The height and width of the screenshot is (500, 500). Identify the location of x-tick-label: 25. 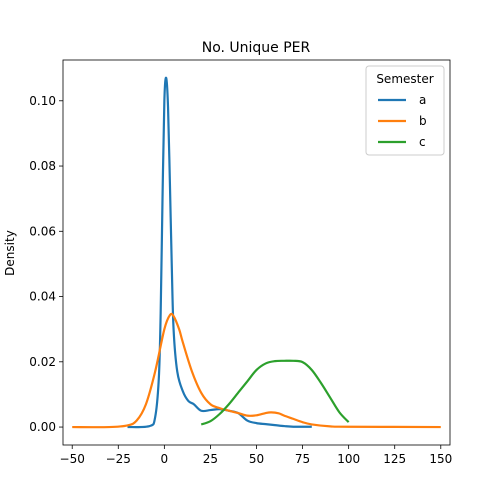
(210, 459).